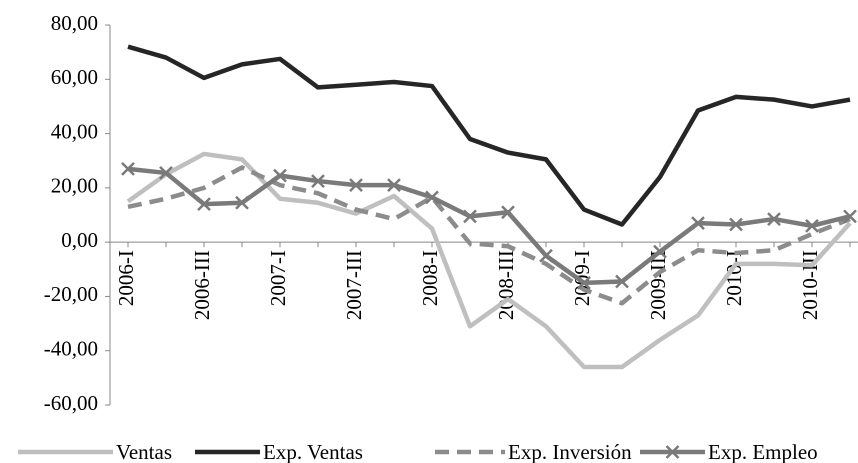 The height and width of the screenshot is (463, 858). What do you see at coordinates (202, 285) in the screenshot?
I see `x-tick-label: 2006-III` at bounding box center [202, 285].